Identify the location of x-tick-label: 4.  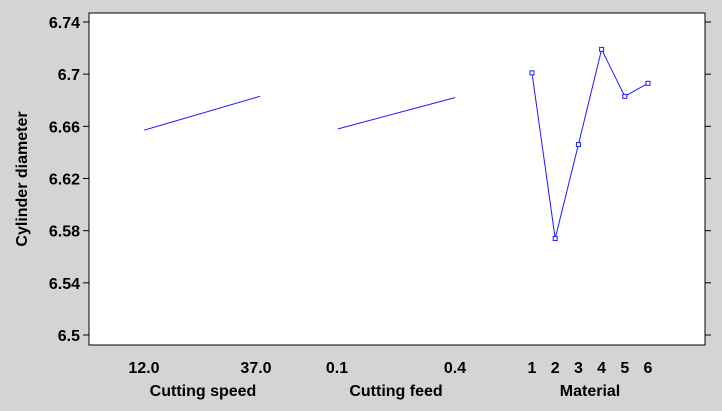
(601, 368).